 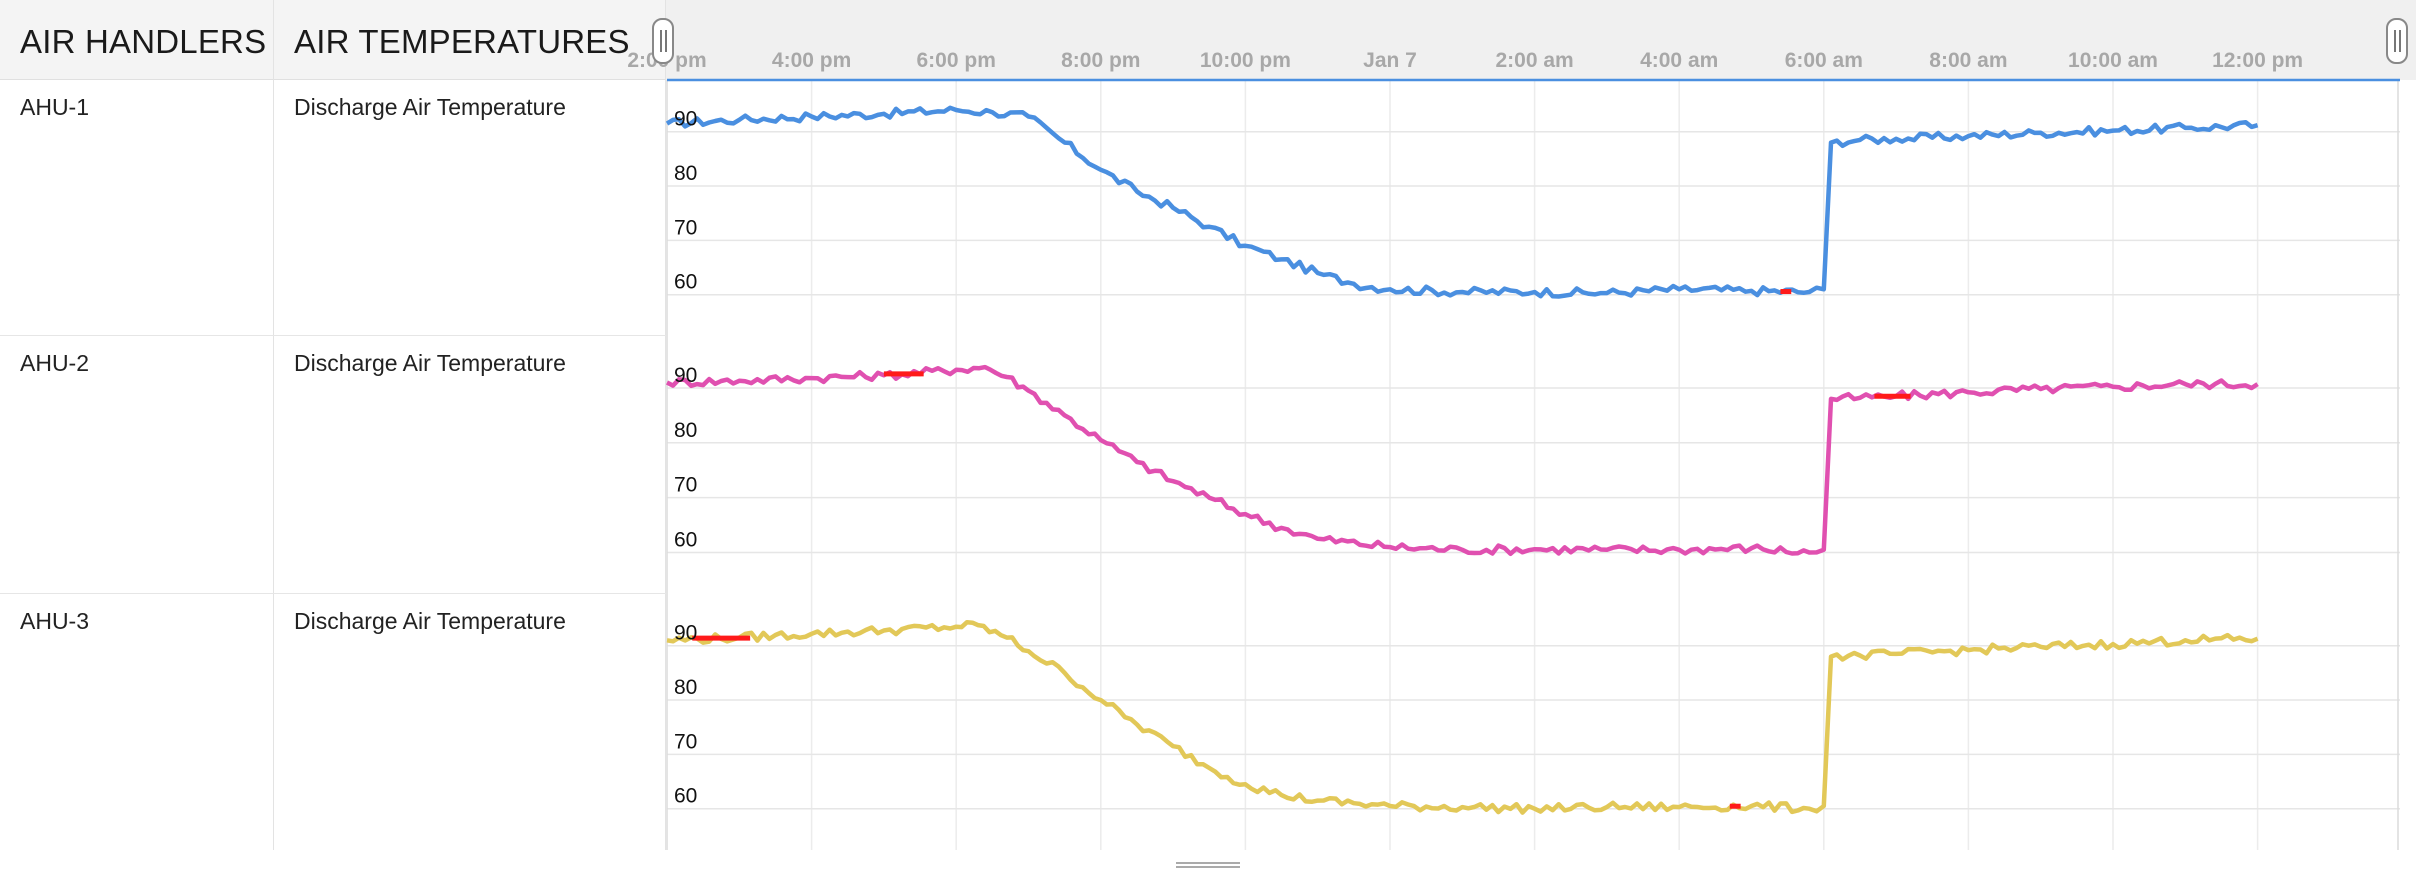 I want to click on resize-grip-icon, so click(x=1208, y=865).